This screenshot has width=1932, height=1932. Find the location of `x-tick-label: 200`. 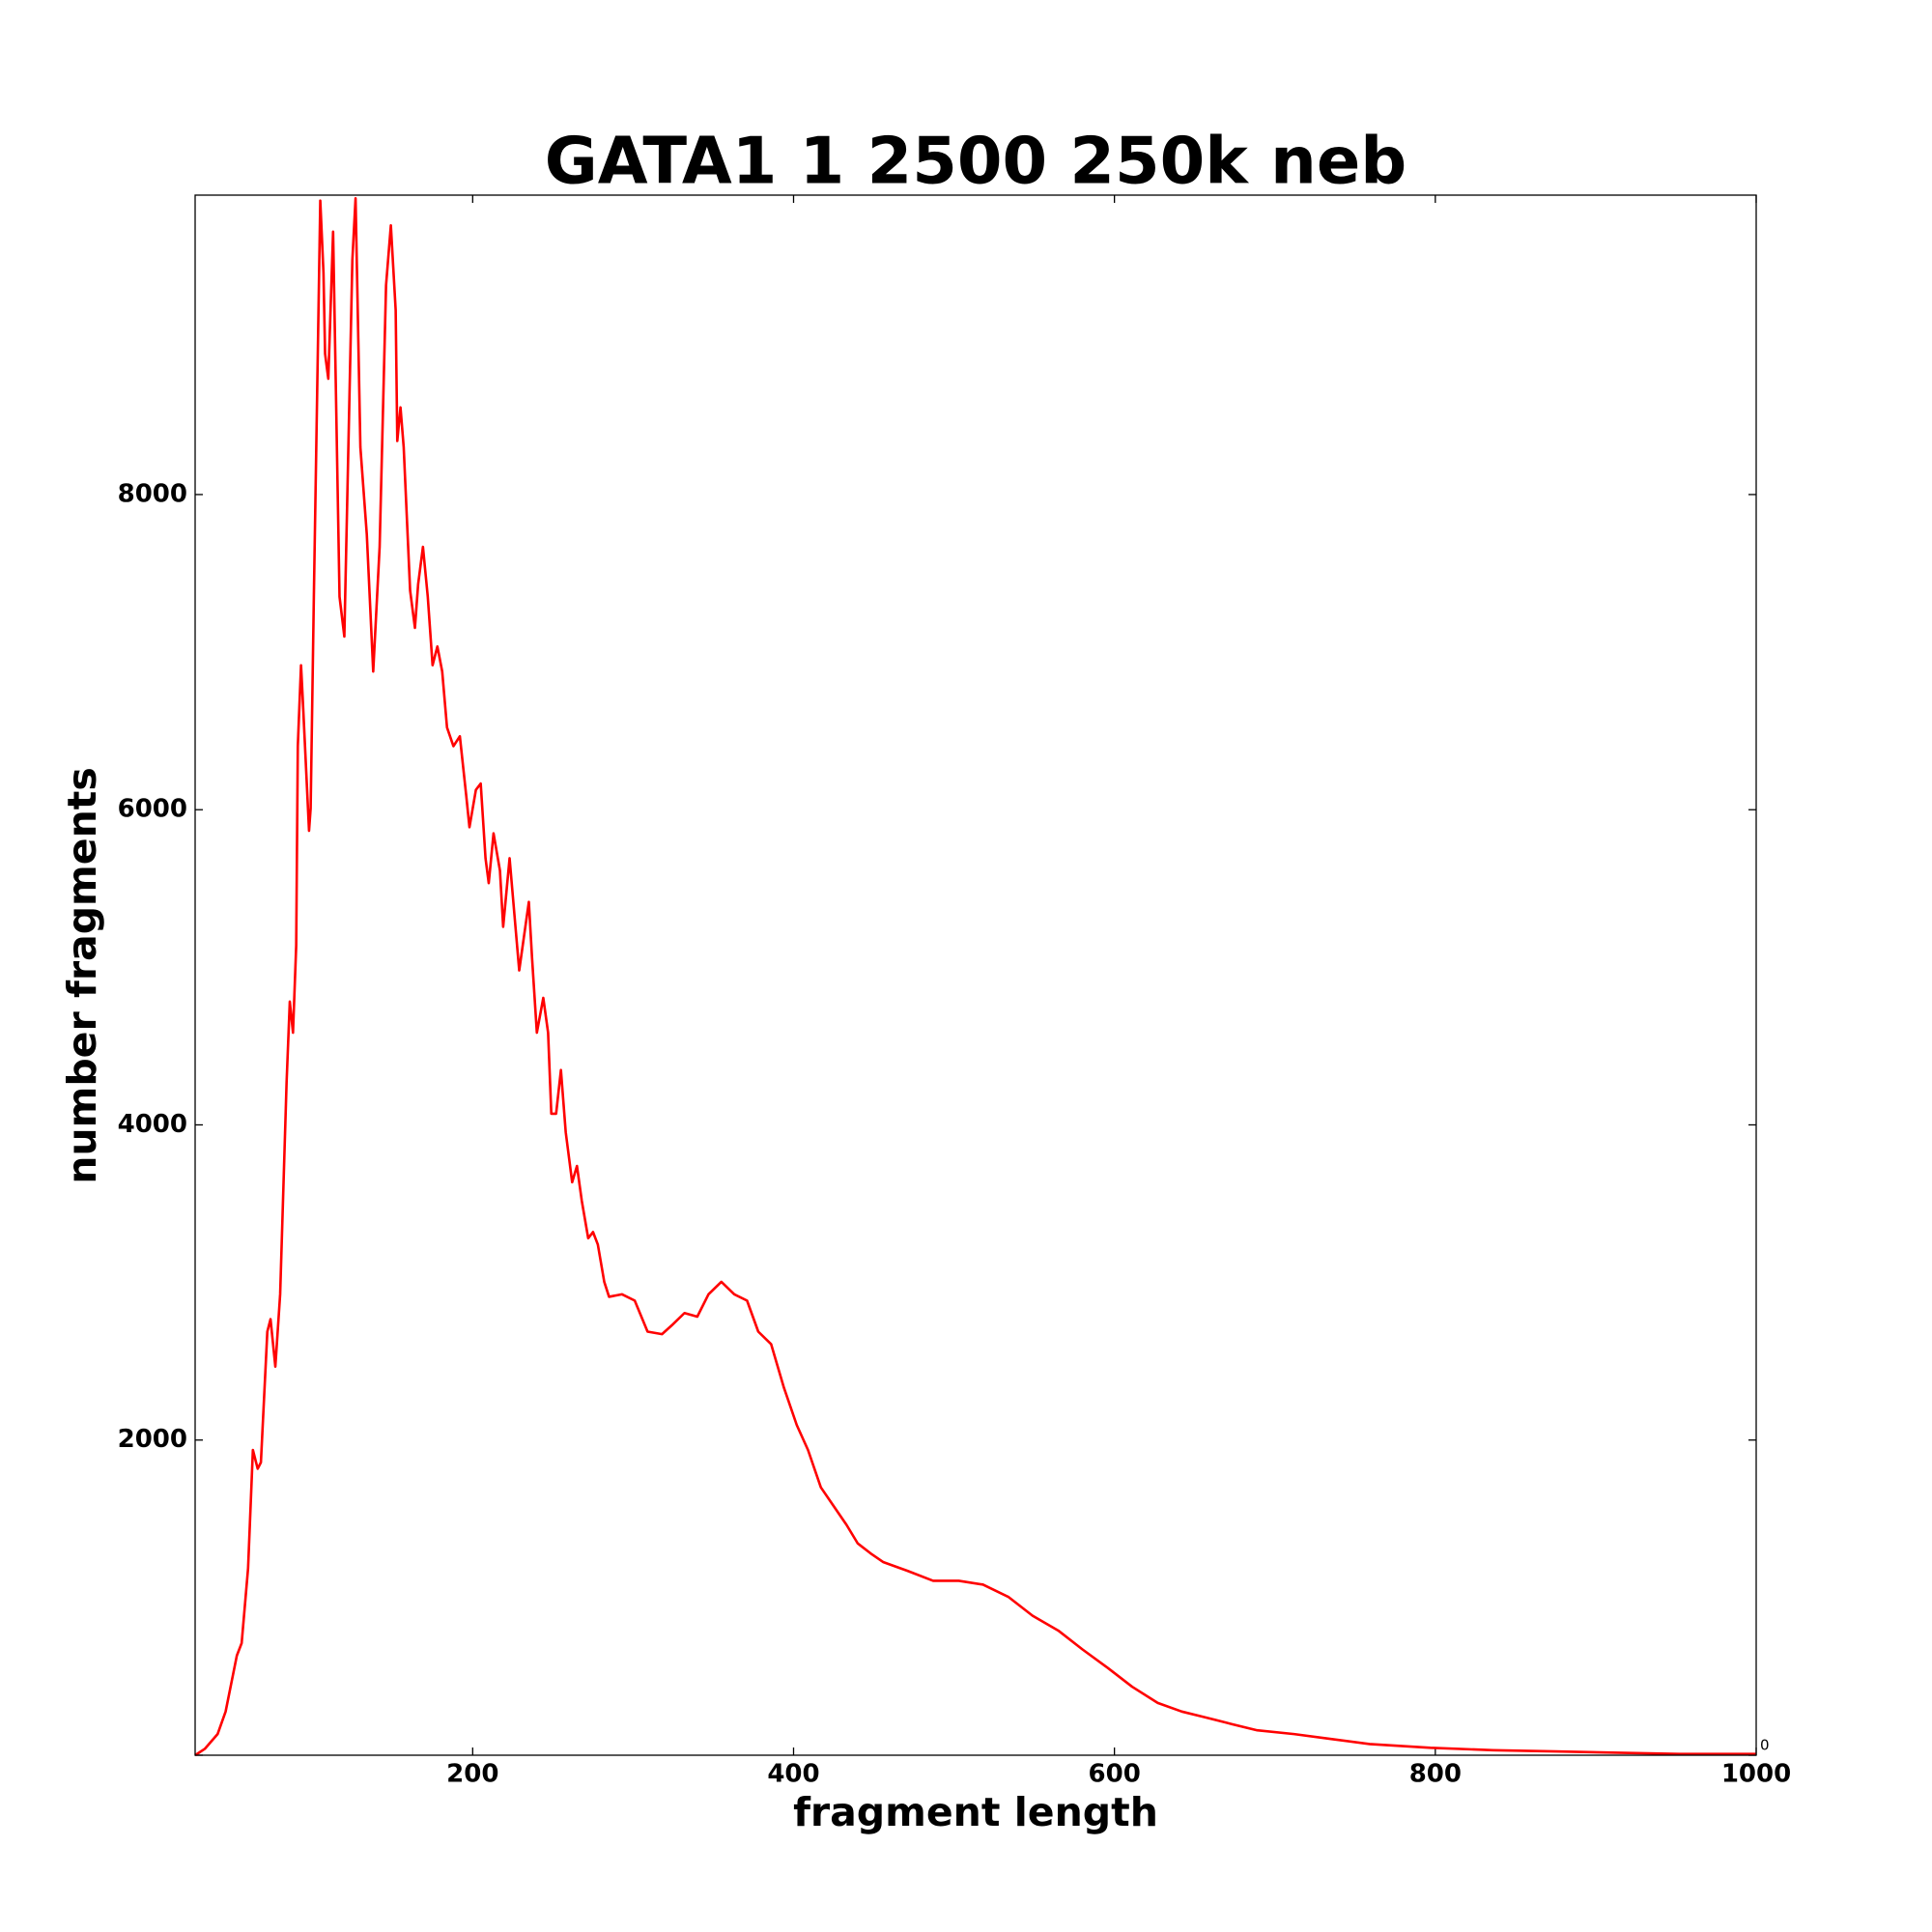

x-tick-label: 200 is located at coordinates (472, 1774).